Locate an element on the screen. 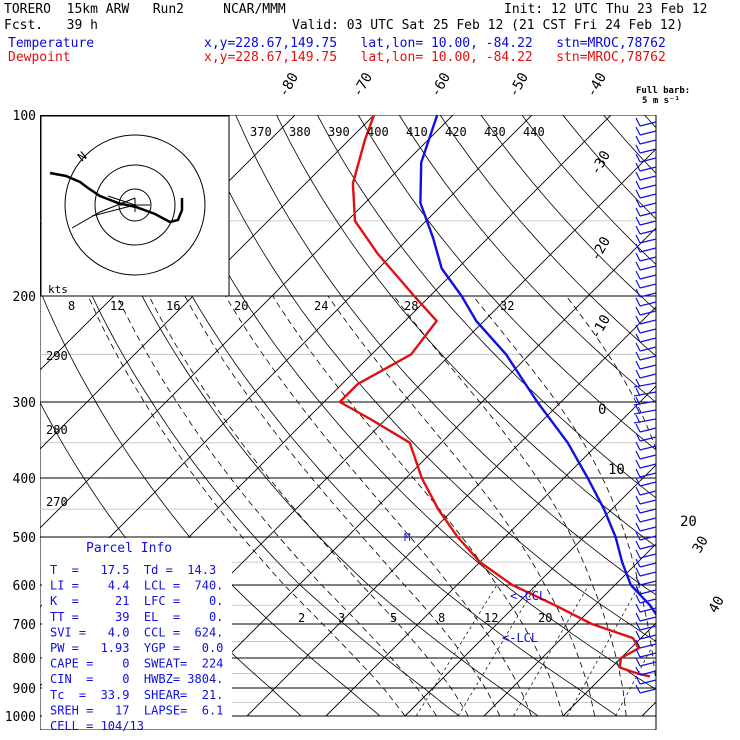 This screenshot has height=740, width=740. pressure-tick-label: 200 is located at coordinates (24, 297).